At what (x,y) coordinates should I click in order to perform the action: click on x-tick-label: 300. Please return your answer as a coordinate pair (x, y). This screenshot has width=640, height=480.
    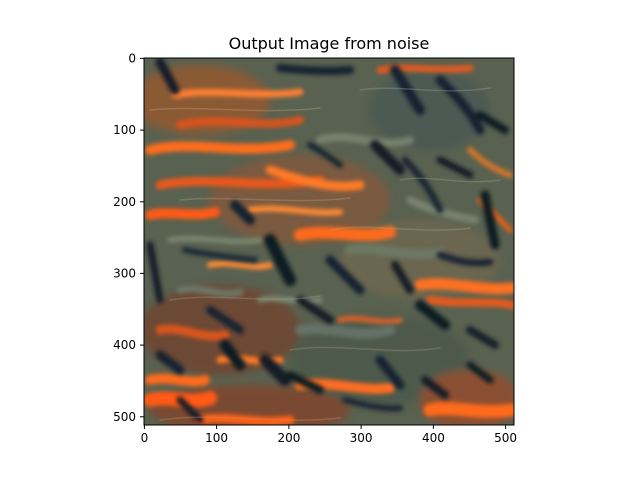
    Looking at the image, I should click on (361, 438).